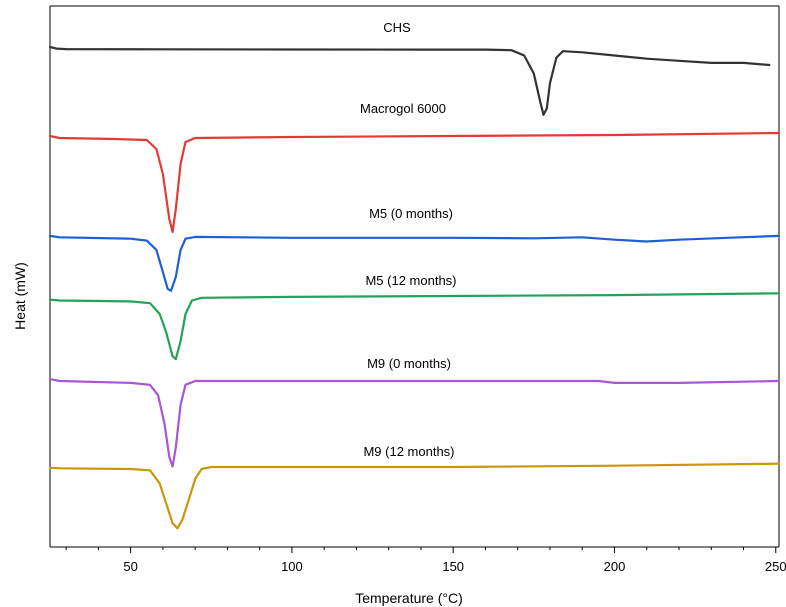 This screenshot has width=786, height=607. Describe the element at coordinates (292, 566) in the screenshot. I see `x-tick-label: 100` at that location.